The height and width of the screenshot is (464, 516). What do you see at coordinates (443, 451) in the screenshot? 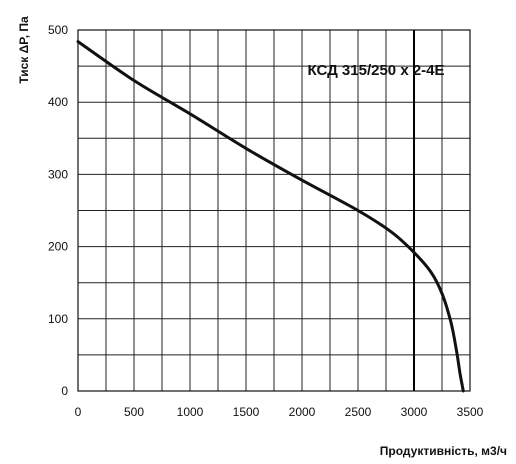
I see `x-axis-label: Продуктивність, м3/ч` at bounding box center [443, 451].